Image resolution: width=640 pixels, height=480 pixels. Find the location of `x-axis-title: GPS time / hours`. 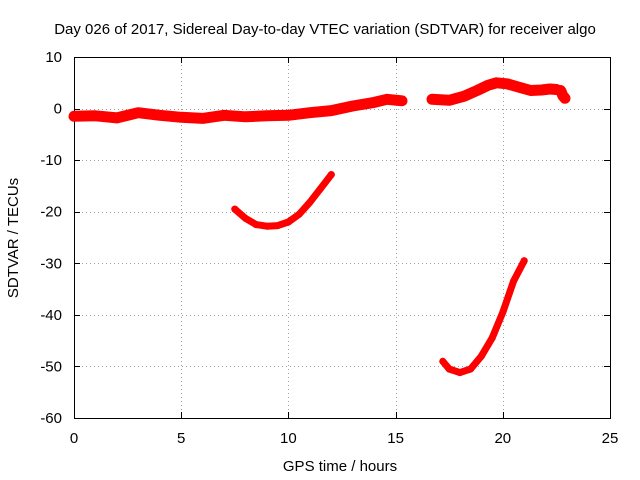

x-axis-title: GPS time / hours is located at coordinates (340, 466).